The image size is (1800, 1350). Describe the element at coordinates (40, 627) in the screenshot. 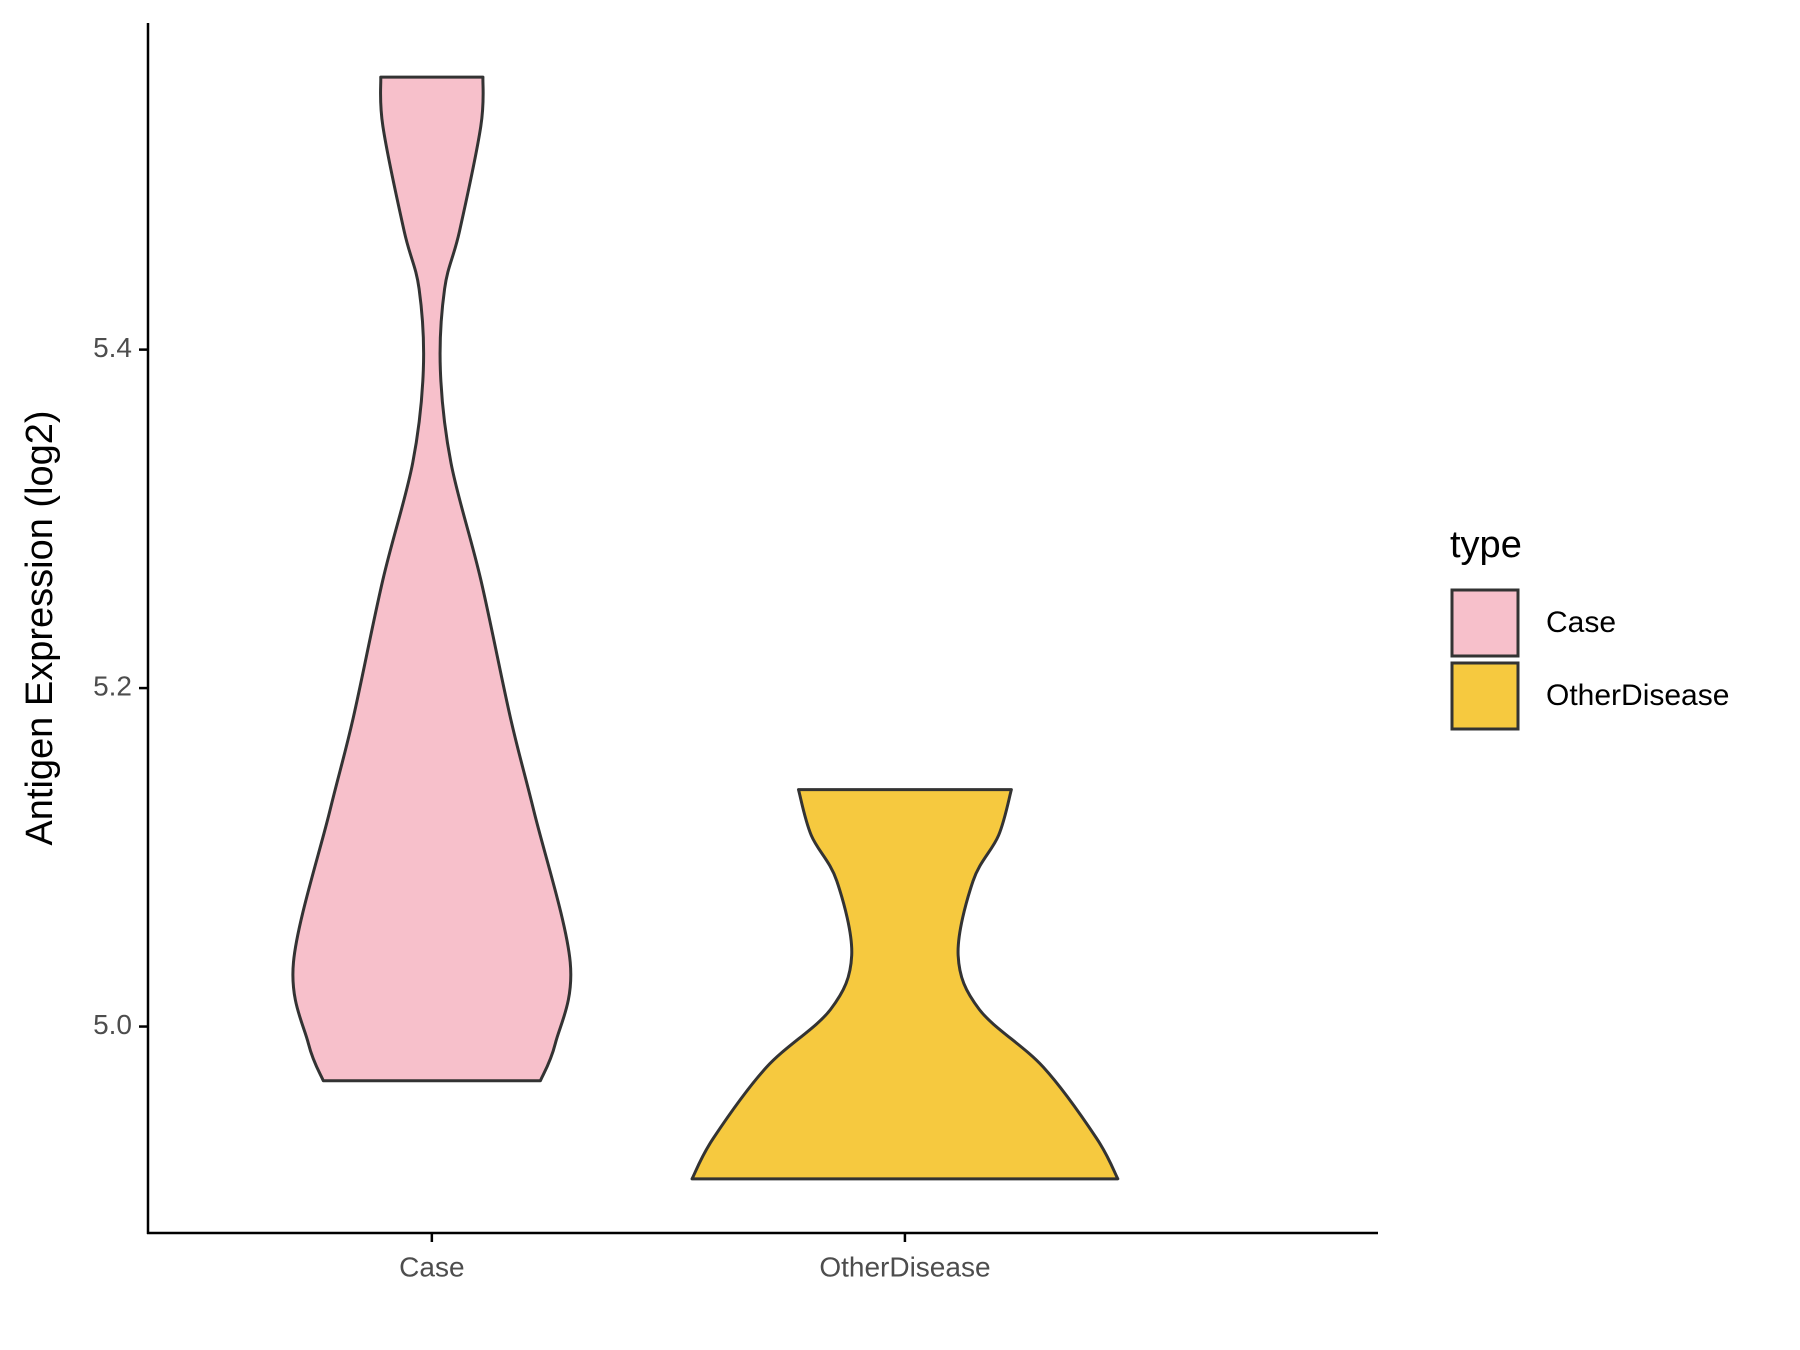

I see `y-axis-title: Antigen Expression (log2)` at that location.